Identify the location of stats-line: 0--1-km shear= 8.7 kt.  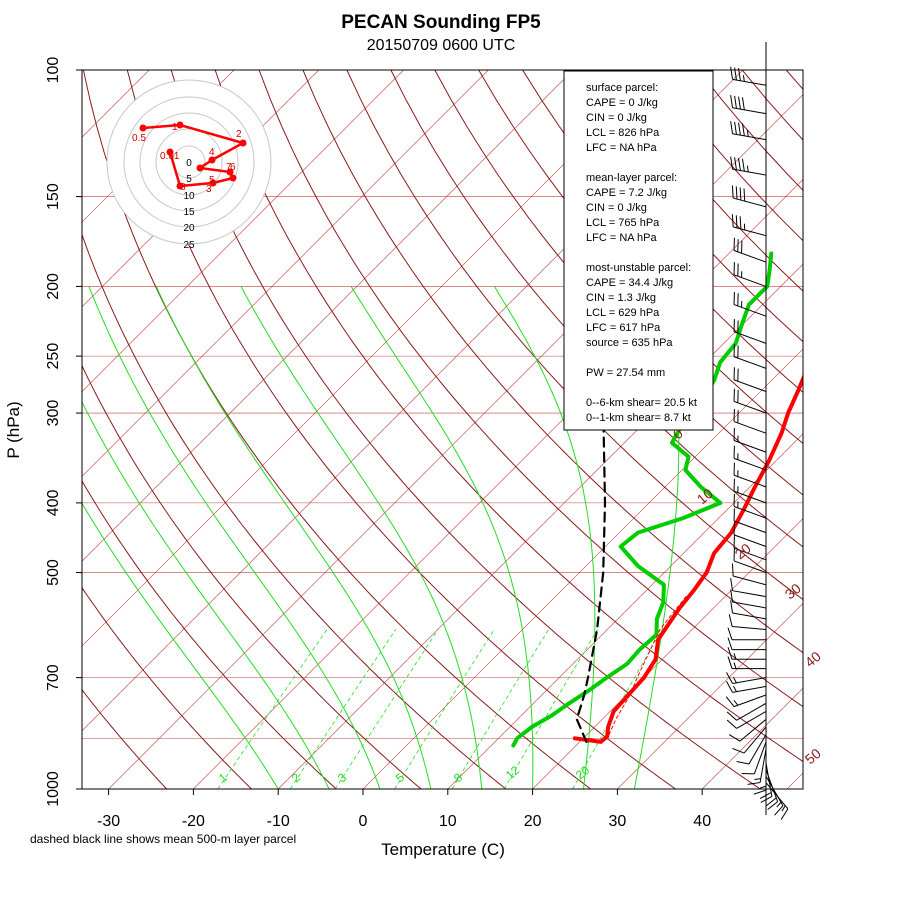
(638, 418).